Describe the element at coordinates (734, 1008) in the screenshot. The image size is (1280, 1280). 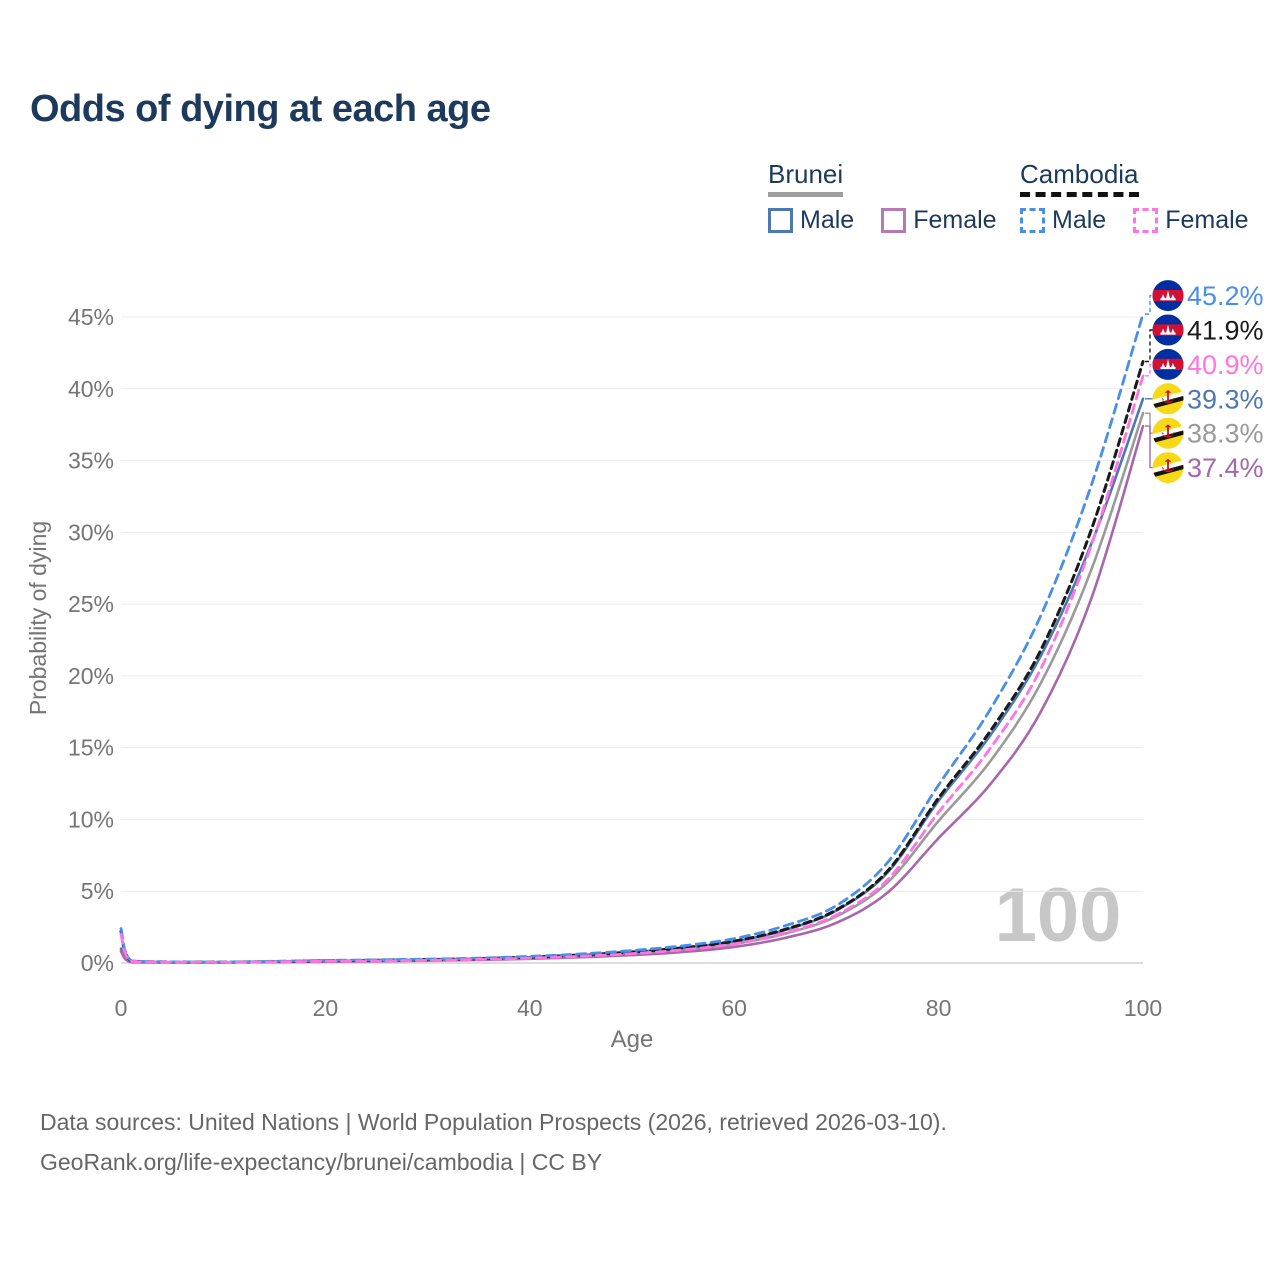
I see `x-tick-label: 60` at that location.